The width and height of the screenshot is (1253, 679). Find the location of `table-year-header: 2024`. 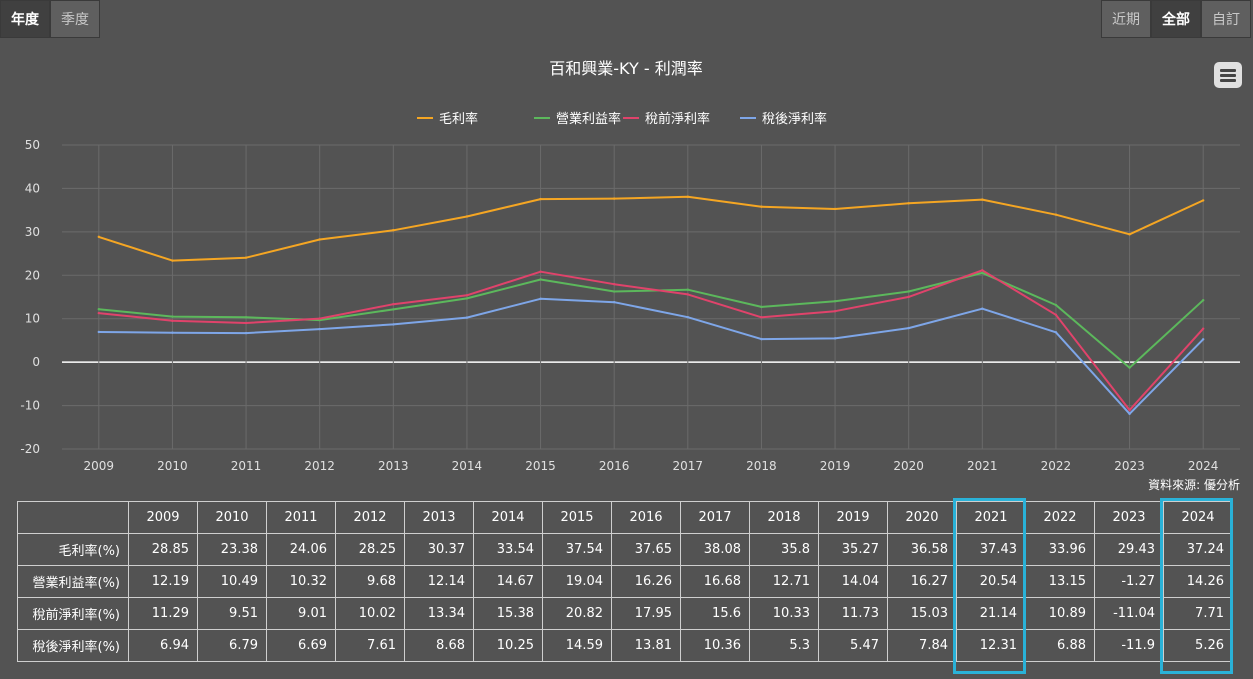

table-year-header: 2024 is located at coordinates (1198, 517).